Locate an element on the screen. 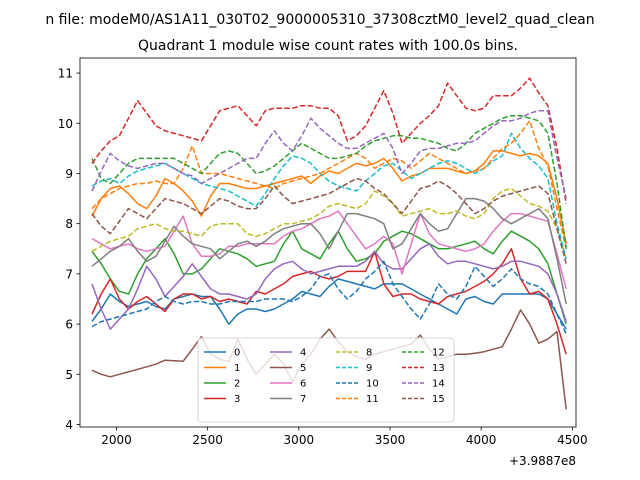 The height and width of the screenshot is (480, 640). legend-label-2: 2 is located at coordinates (237, 384).